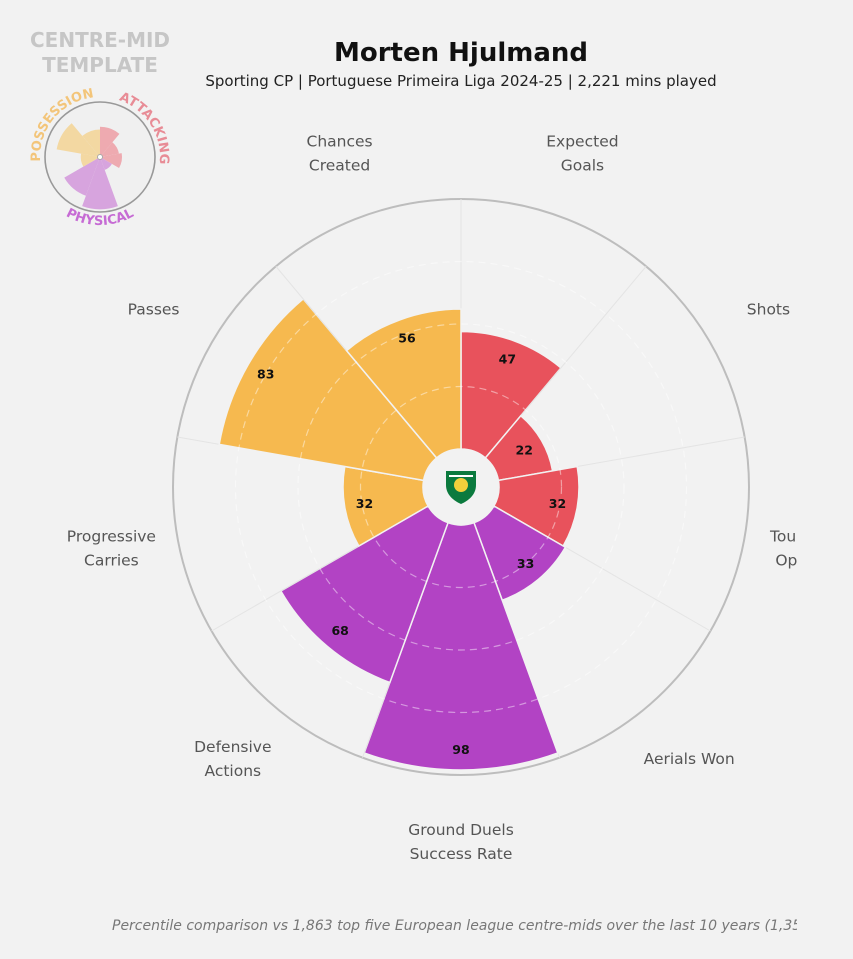 Image resolution: width=853 pixels, height=959 pixels. Describe the element at coordinates (461, 53) in the screenshot. I see `player-name: Morten Hjulmand` at that location.